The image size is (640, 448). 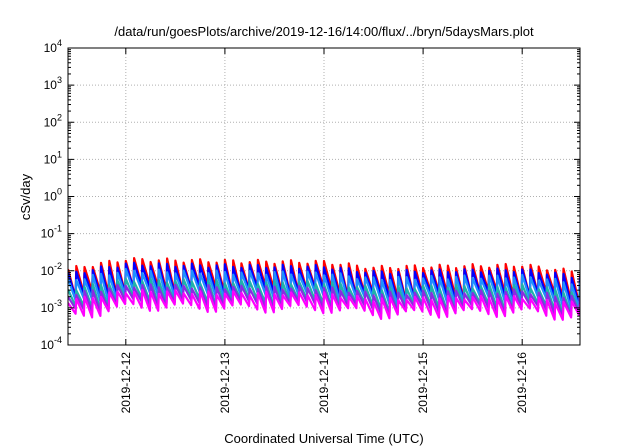 I want to click on y-tick-label: 10⁻³, so click(x=51, y=306).